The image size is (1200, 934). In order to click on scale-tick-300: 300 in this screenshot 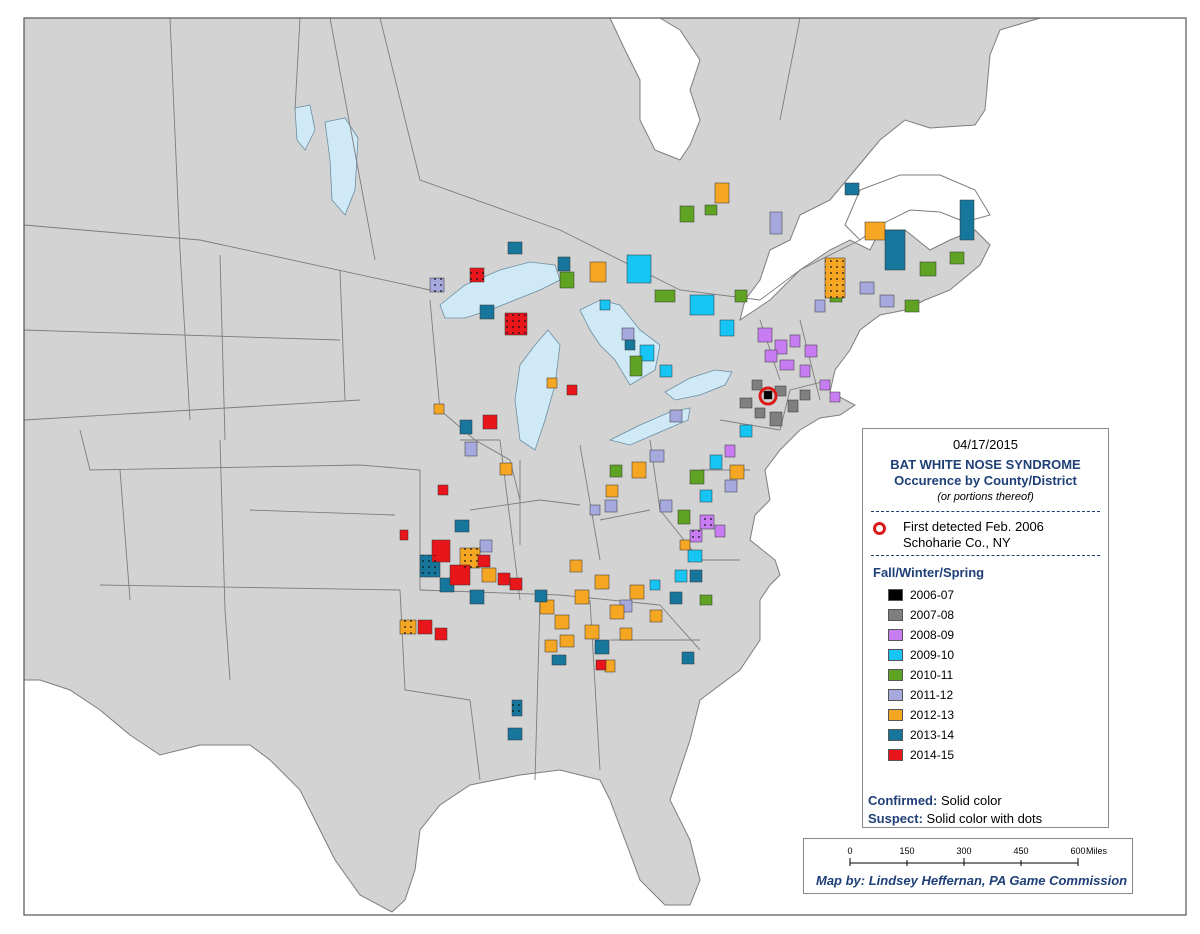, I will do `click(963, 851)`.